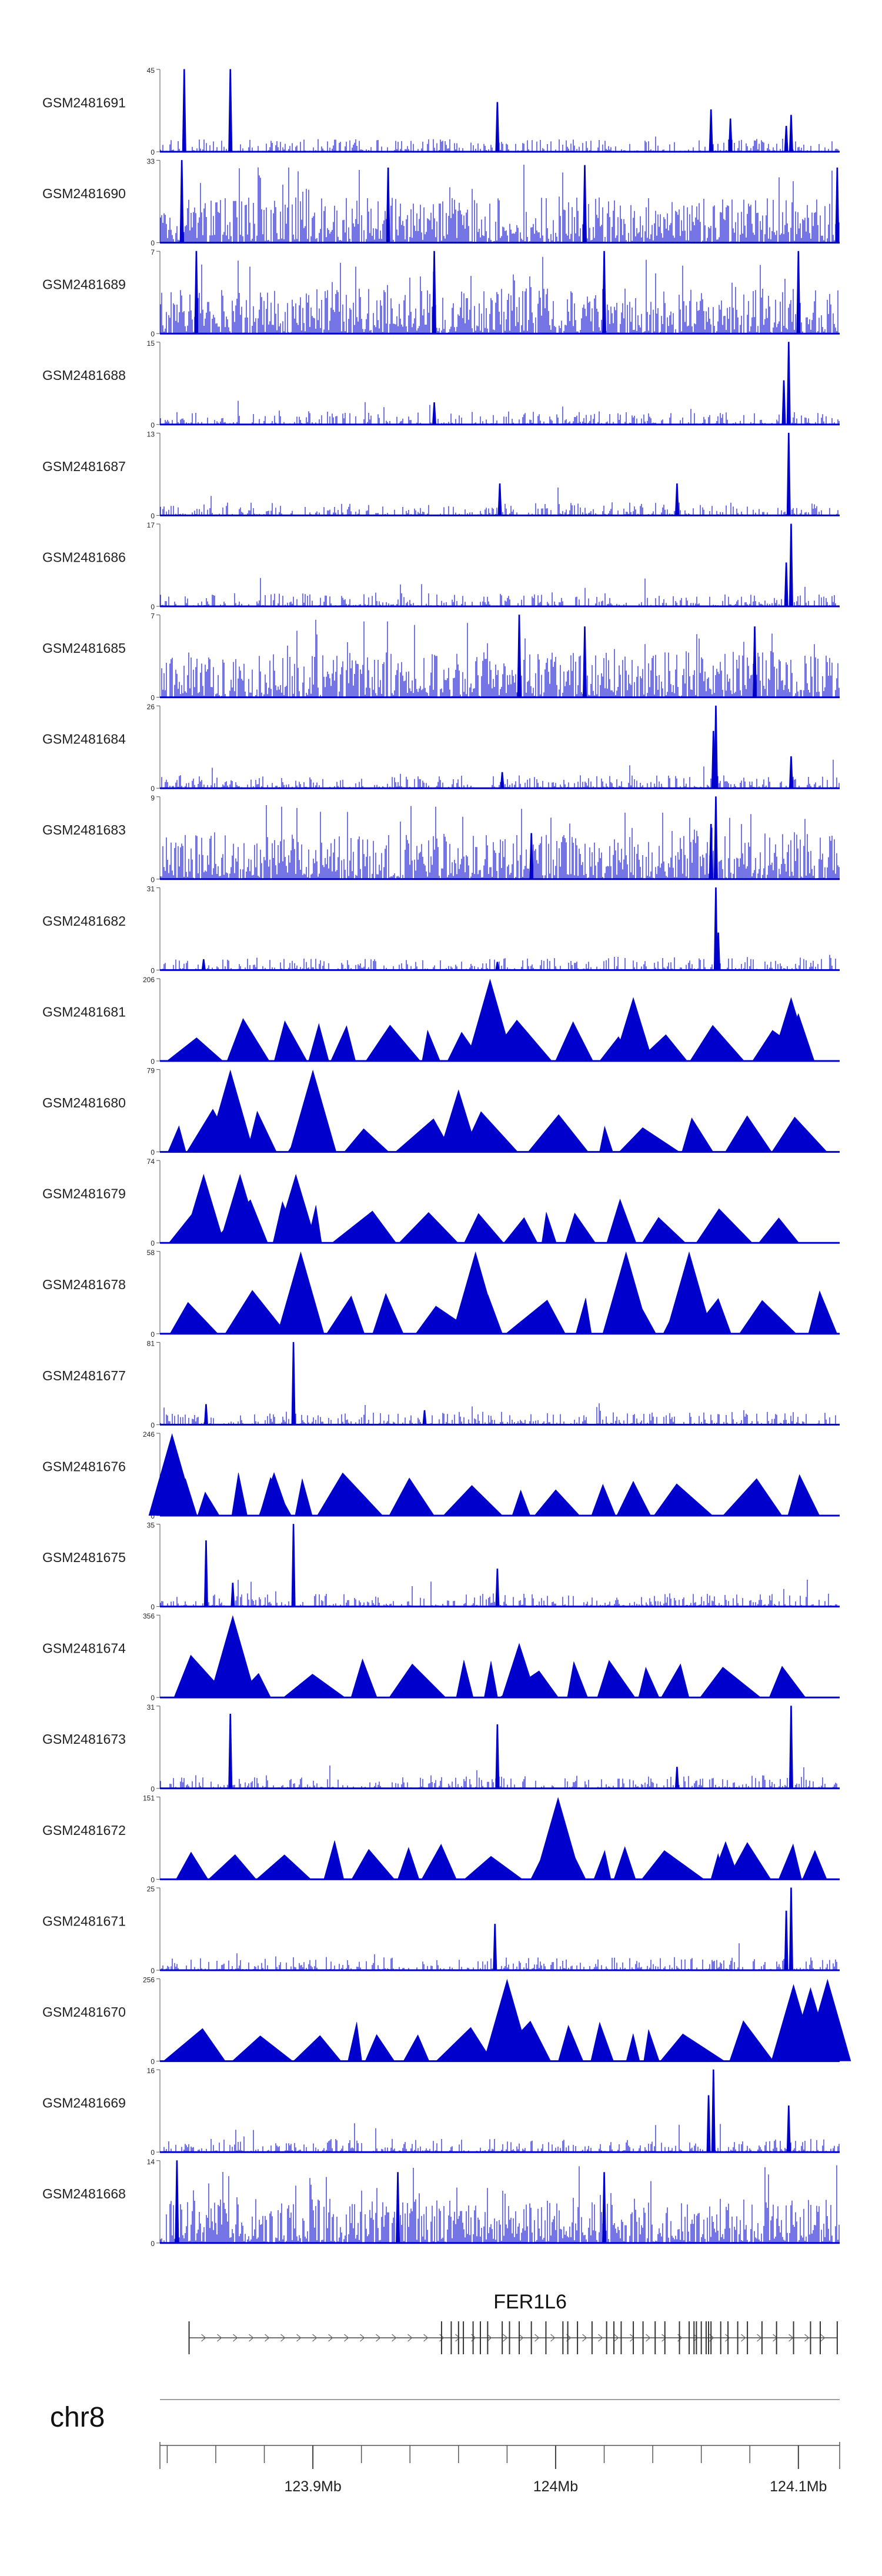  I want to click on y-max-label: 151, so click(149, 1798).